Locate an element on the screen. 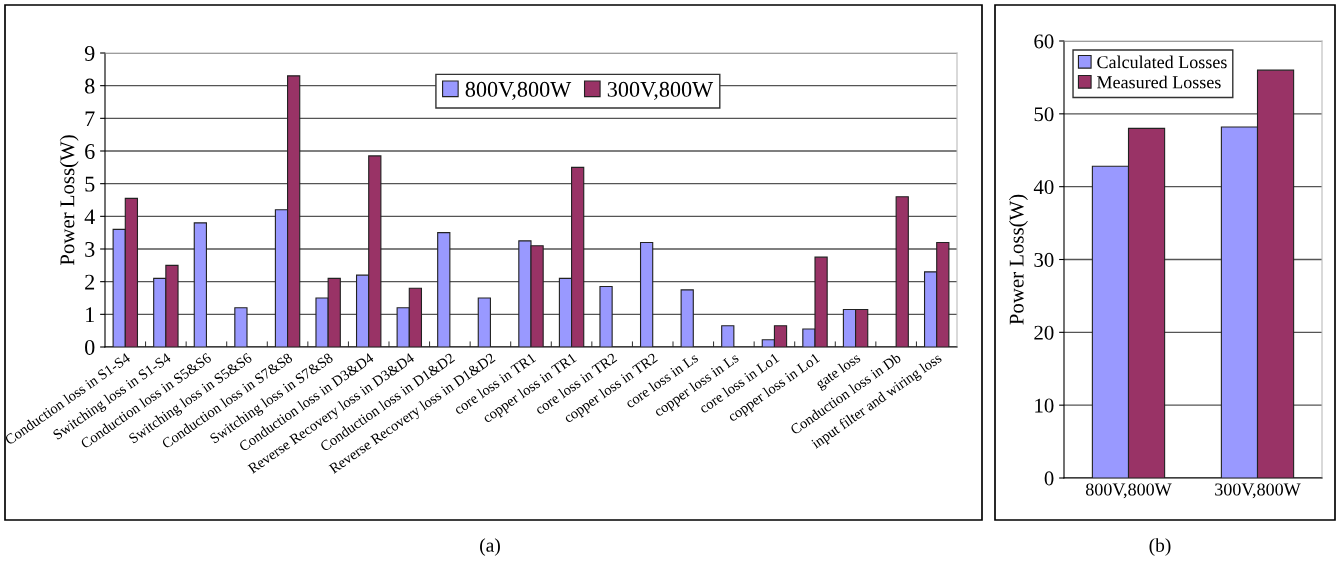 The width and height of the screenshot is (1343, 566). y-tick-label: 3 is located at coordinates (90, 249).